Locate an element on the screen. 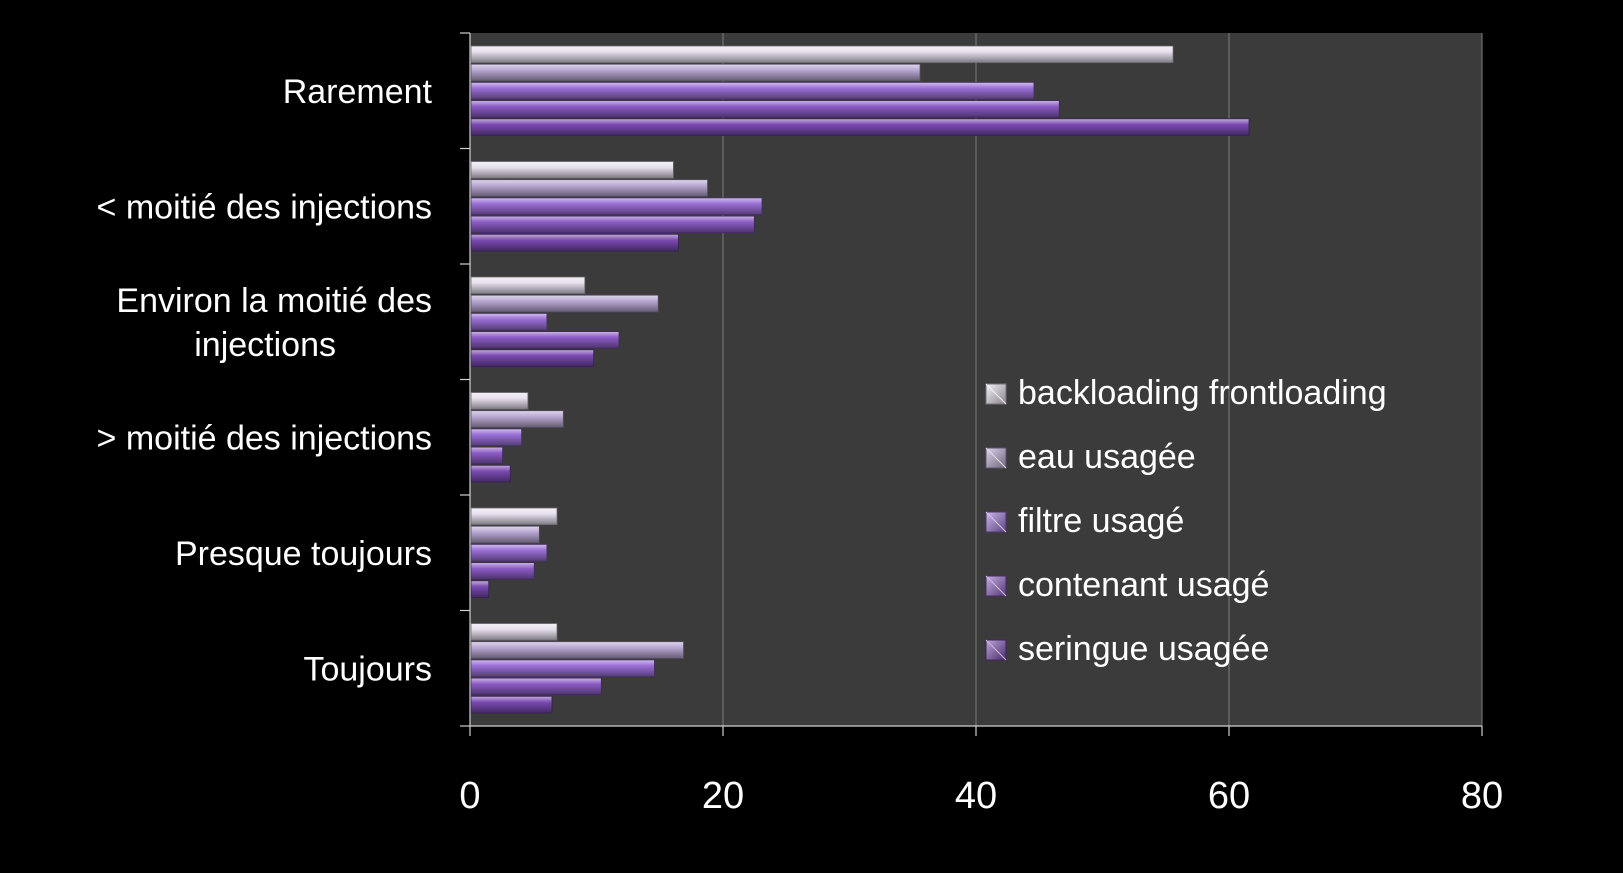  x-tick-label: 40 is located at coordinates (976, 796).